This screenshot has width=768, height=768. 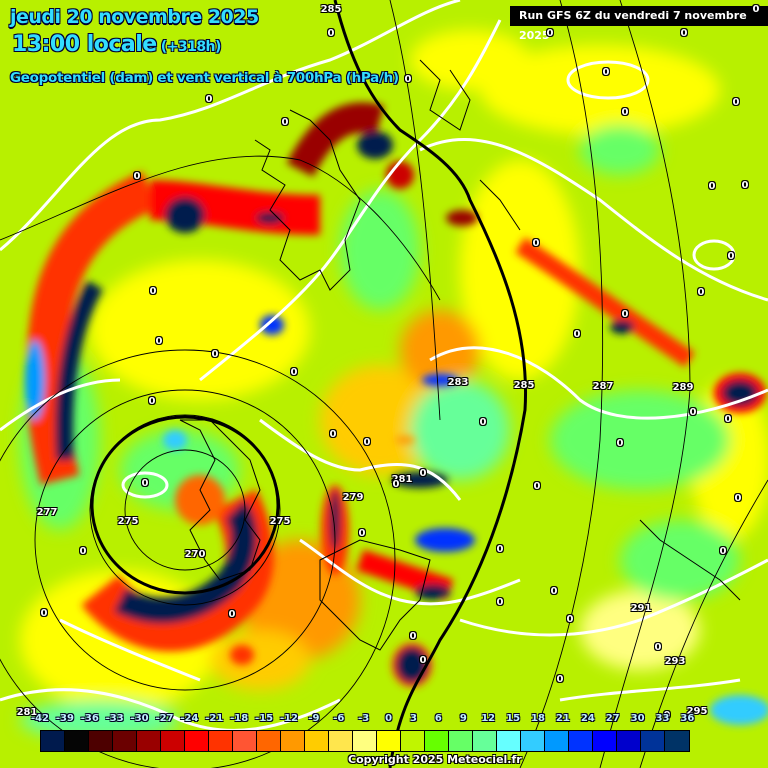 What do you see at coordinates (47, 512) in the screenshot?
I see `geopotential-label: 277` at bounding box center [47, 512].